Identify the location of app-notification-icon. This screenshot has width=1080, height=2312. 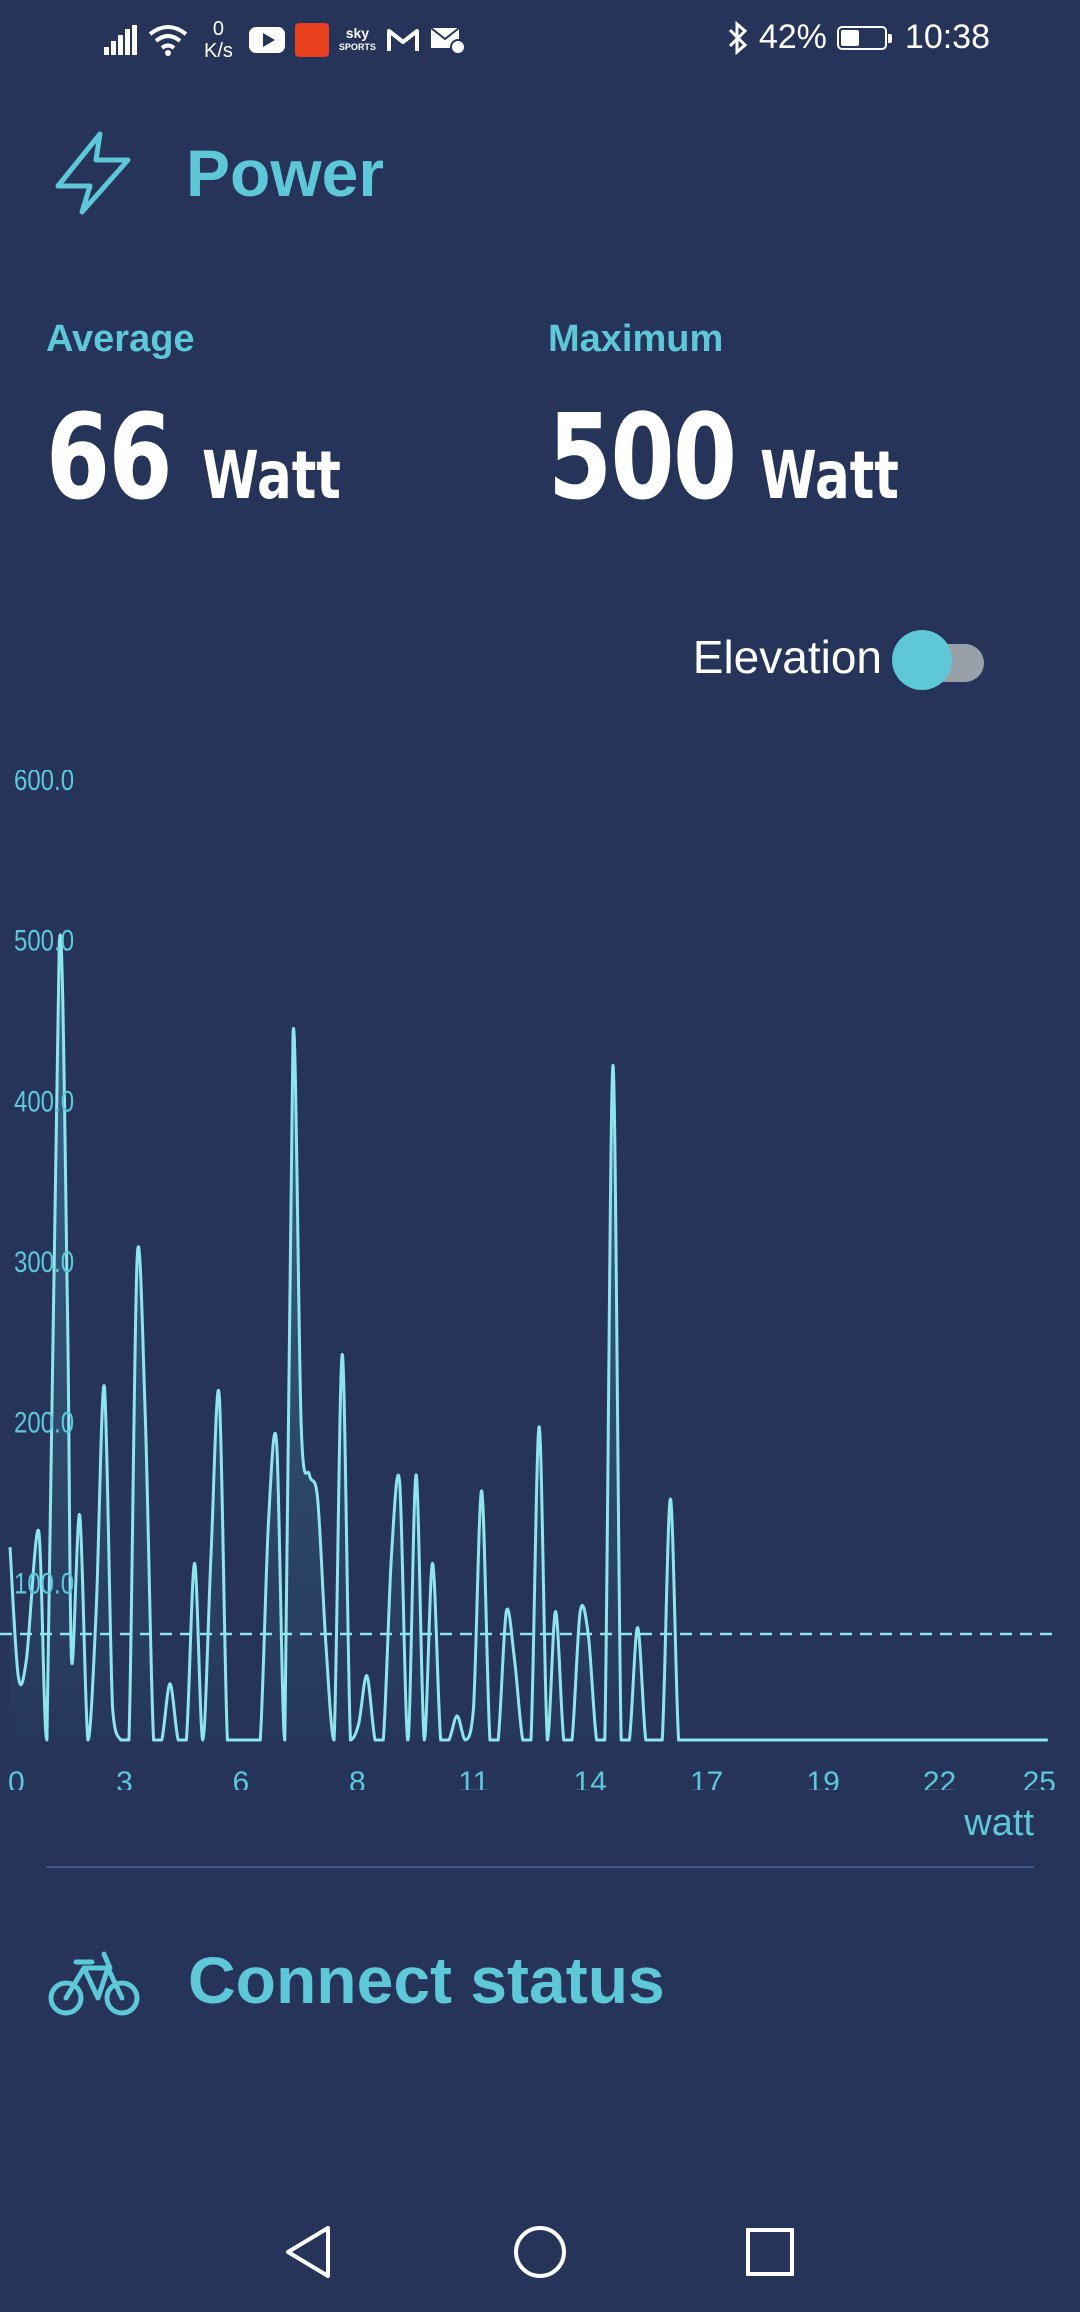
(311, 40).